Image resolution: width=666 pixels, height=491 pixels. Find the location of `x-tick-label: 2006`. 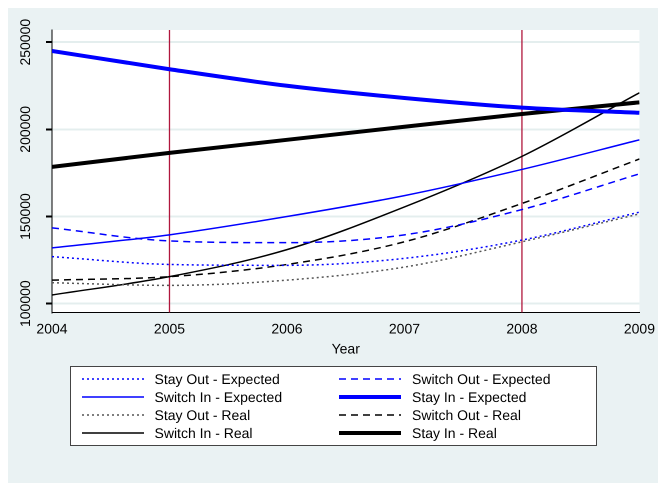

x-tick-label: 2006 is located at coordinates (287, 328).